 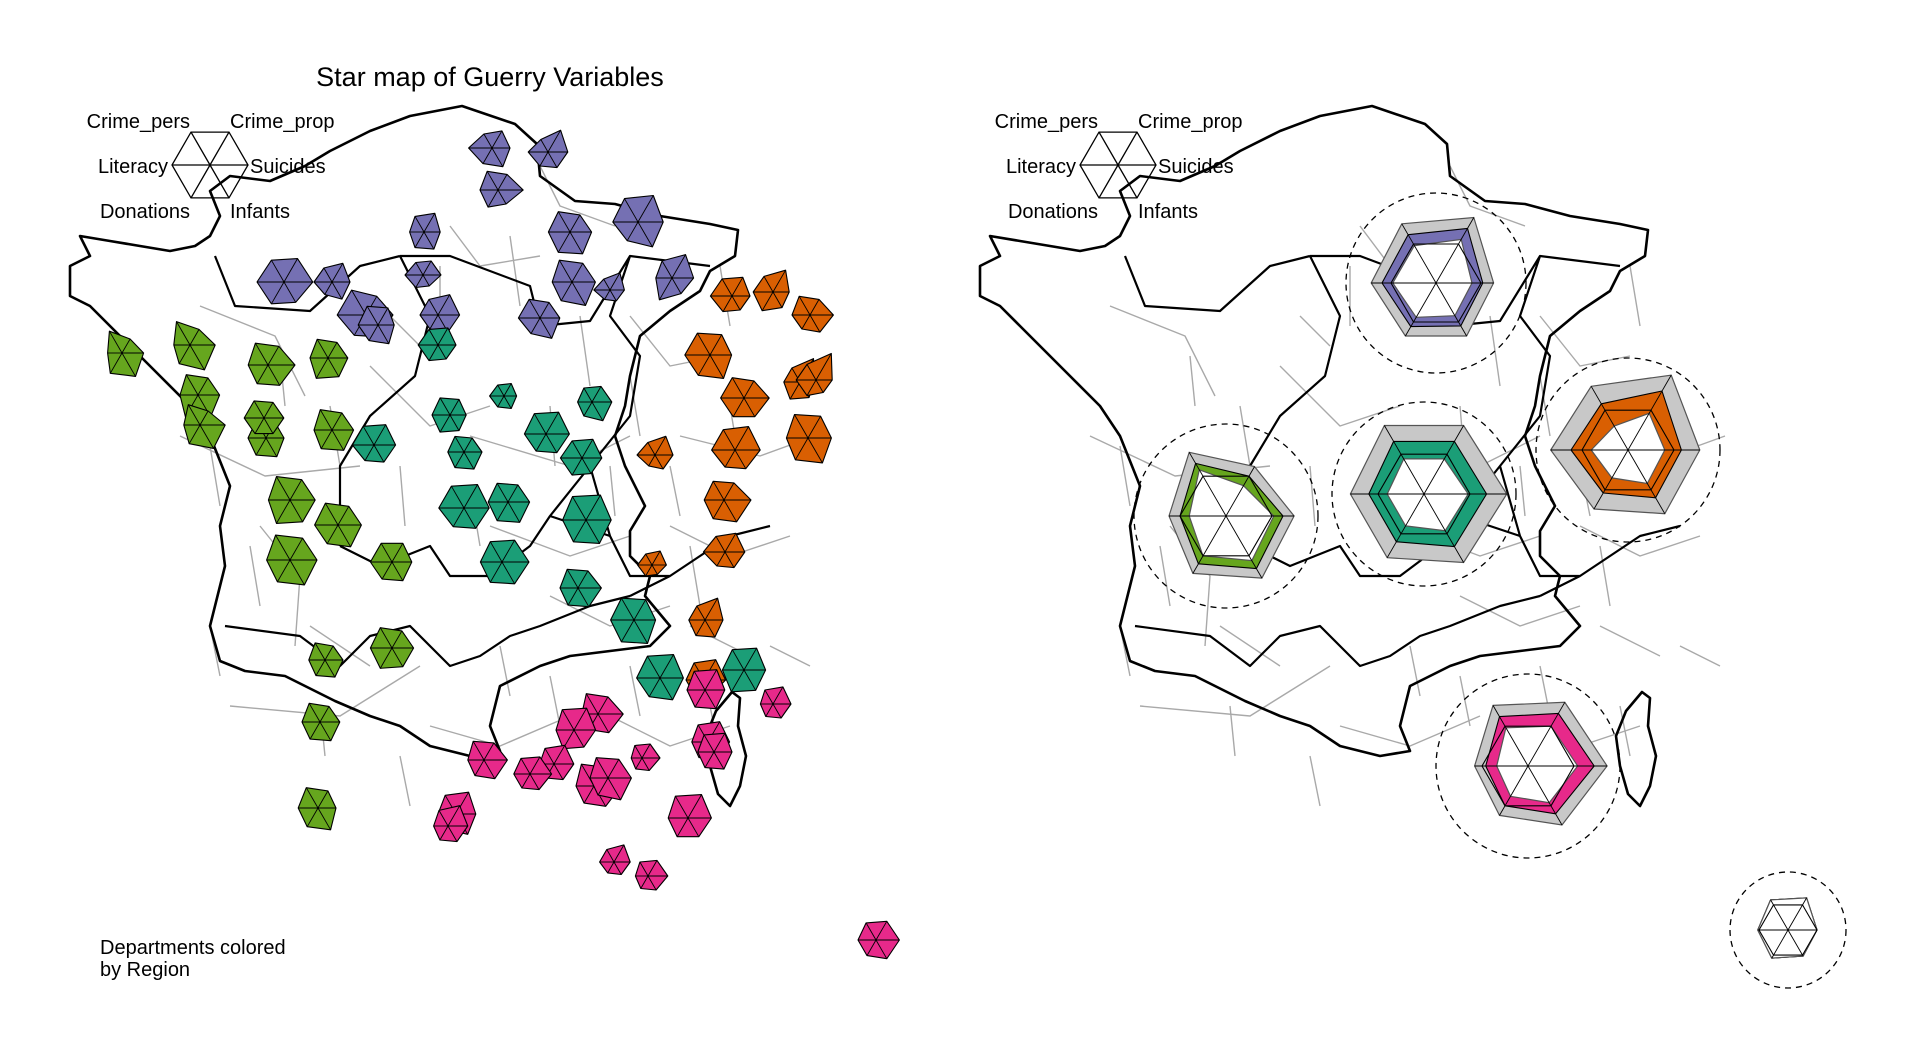 I want to click on region-note: Departments colored by Region, so click(x=195, y=959).